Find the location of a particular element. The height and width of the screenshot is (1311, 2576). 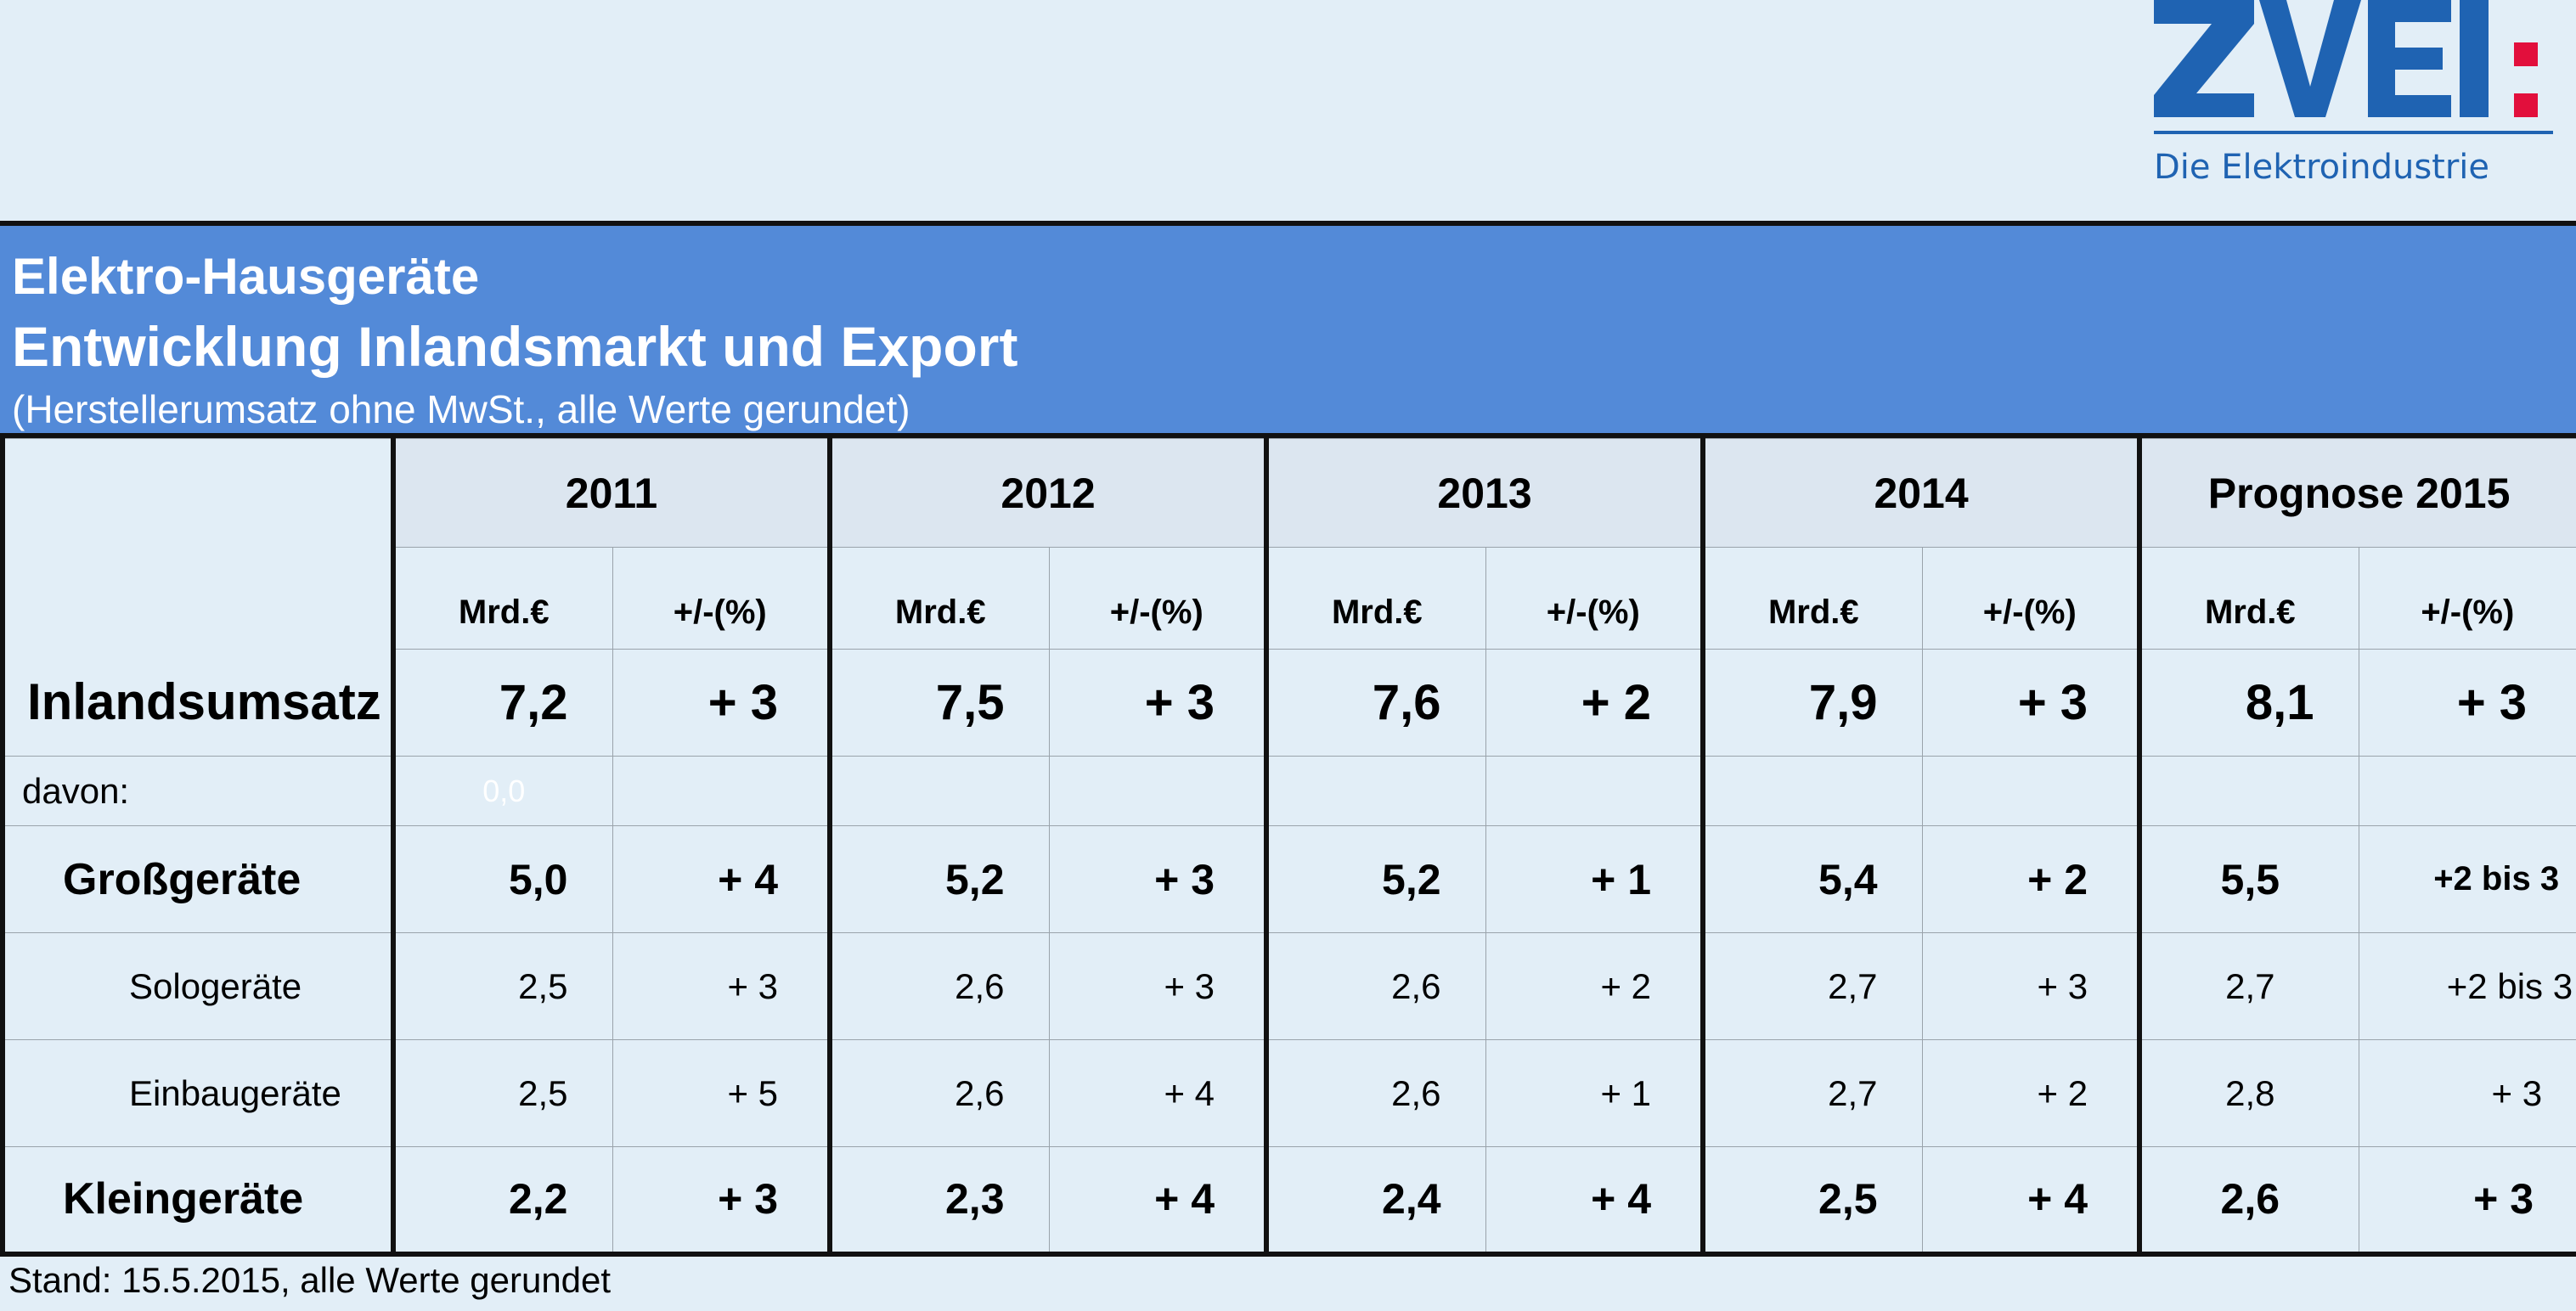

page-subtitle: Entwicklung Inlandsmarkt und Export is located at coordinates (515, 346).